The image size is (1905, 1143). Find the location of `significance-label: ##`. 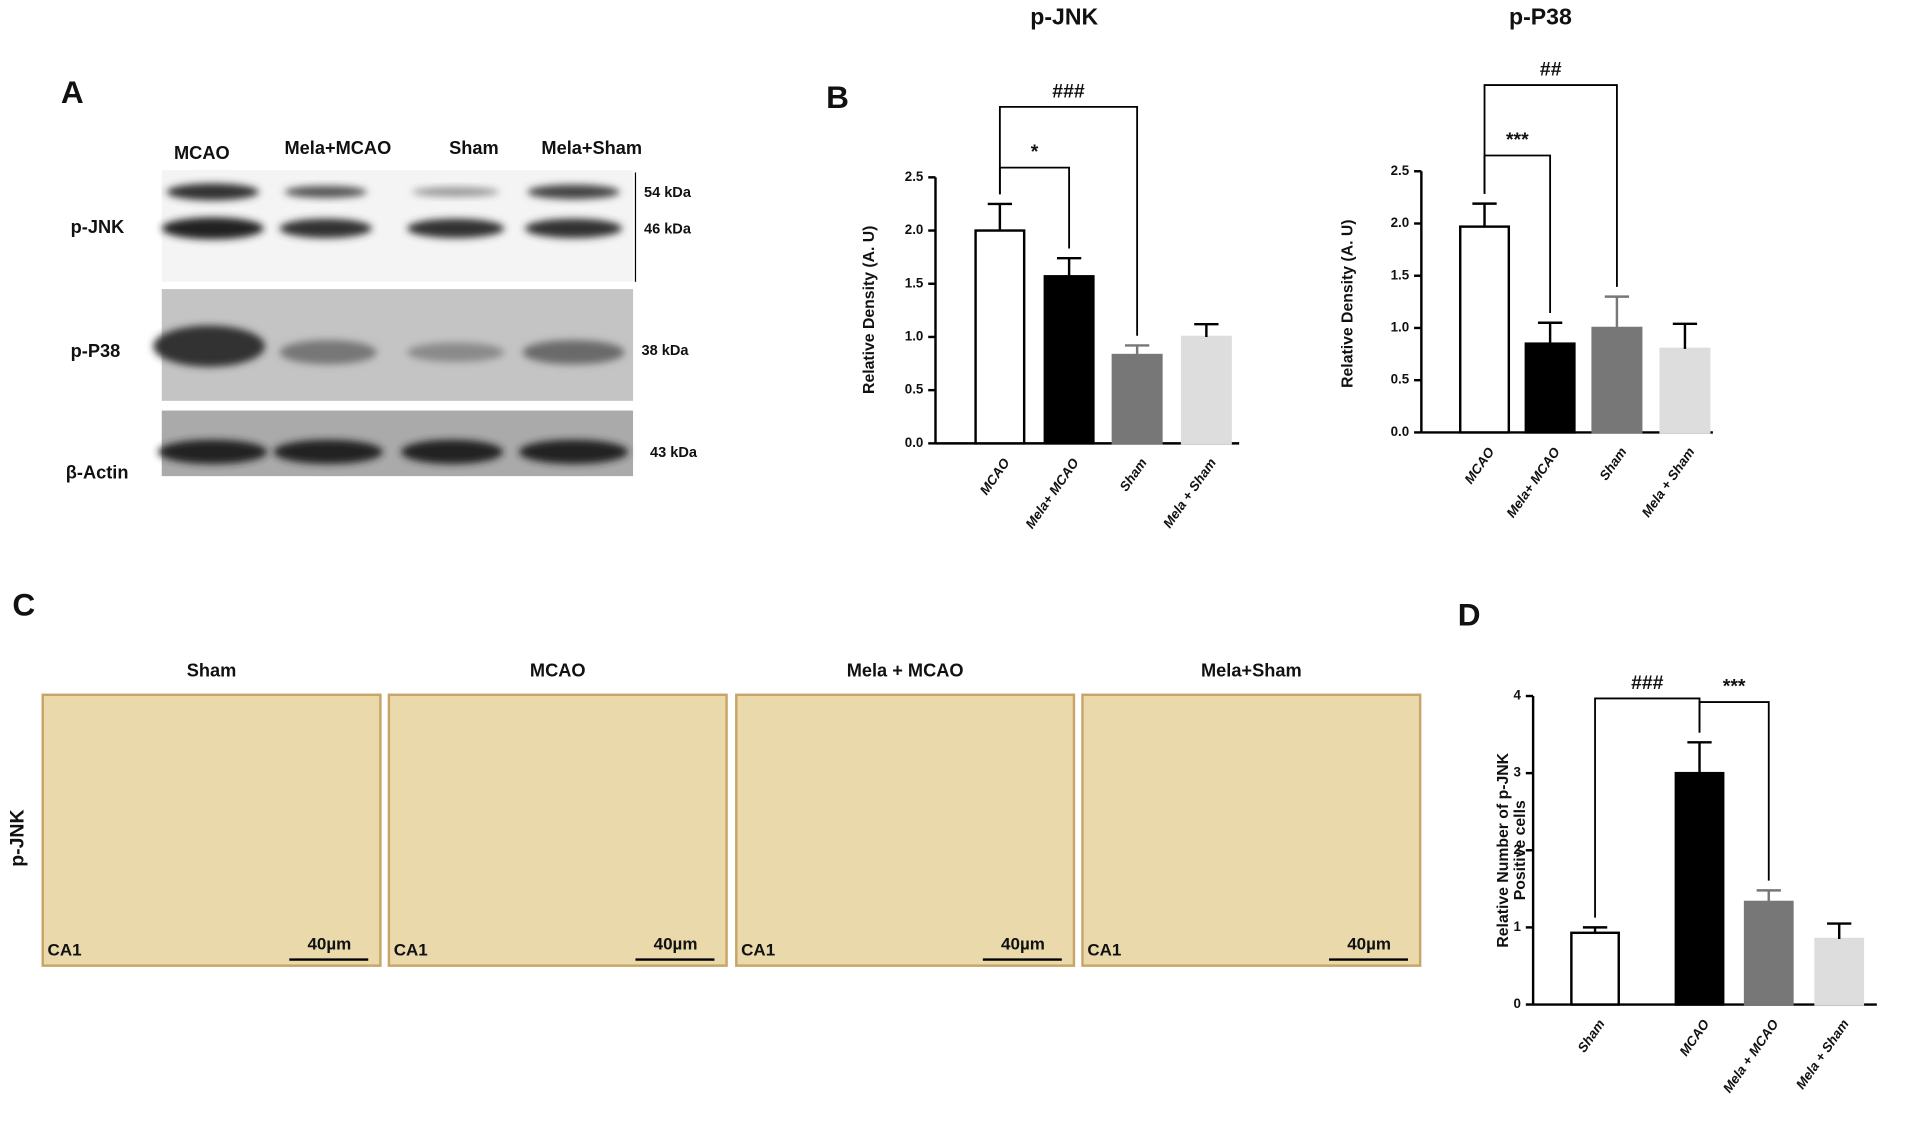

significance-label: ## is located at coordinates (1551, 70).